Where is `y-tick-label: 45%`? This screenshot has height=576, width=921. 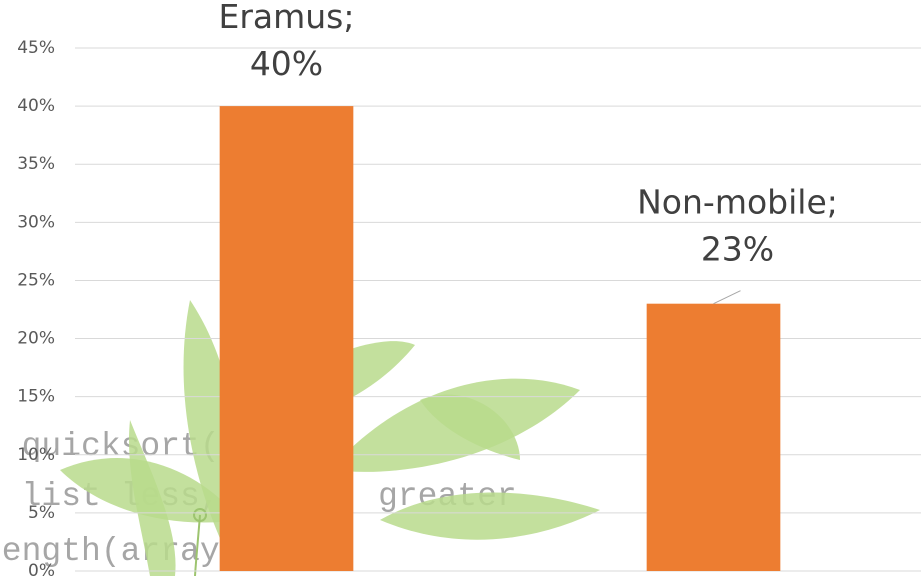
y-tick-label: 45% is located at coordinates (36, 48).